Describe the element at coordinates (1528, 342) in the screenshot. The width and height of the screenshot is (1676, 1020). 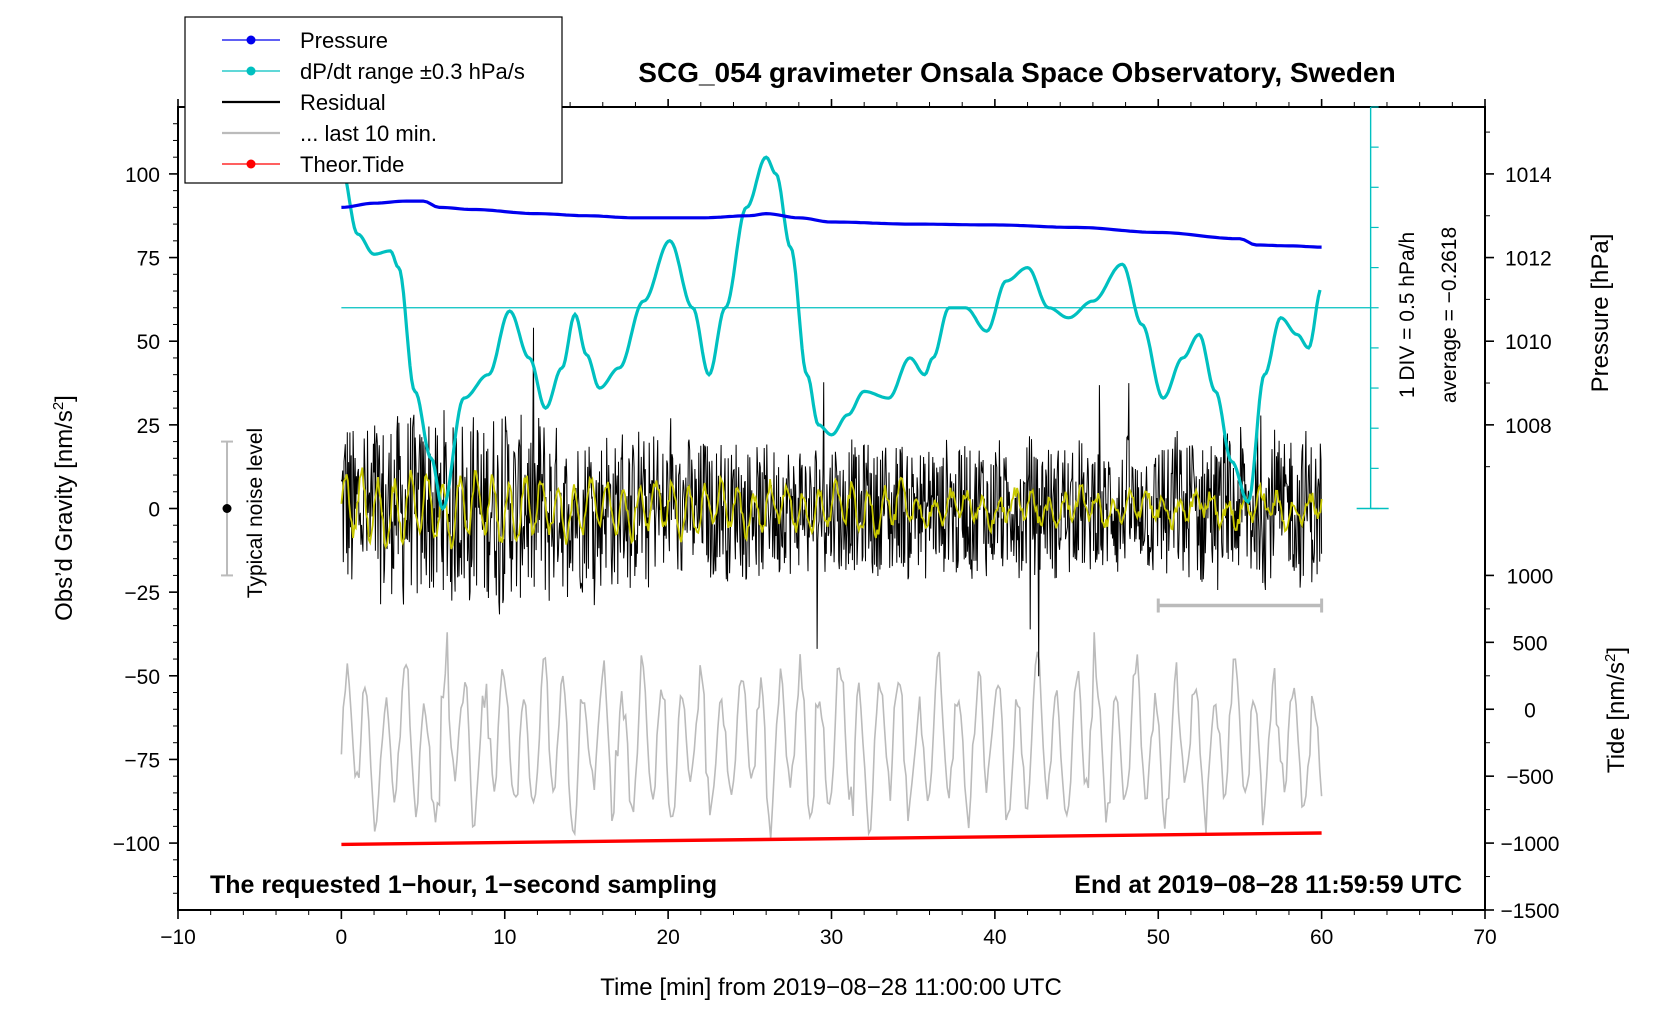
I see `pressure-tick-label: 1010` at that location.